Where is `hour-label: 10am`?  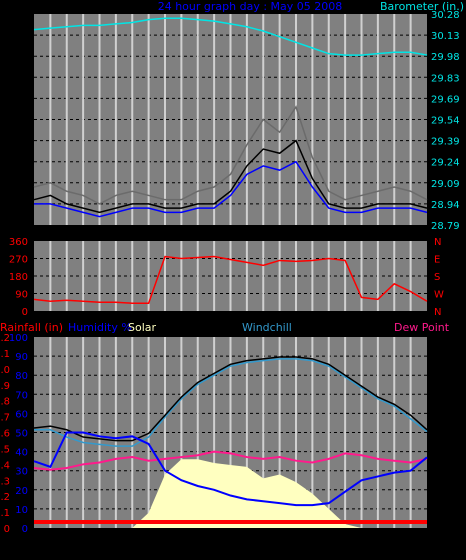 hour-label: 10am is located at coordinates (198, 536).